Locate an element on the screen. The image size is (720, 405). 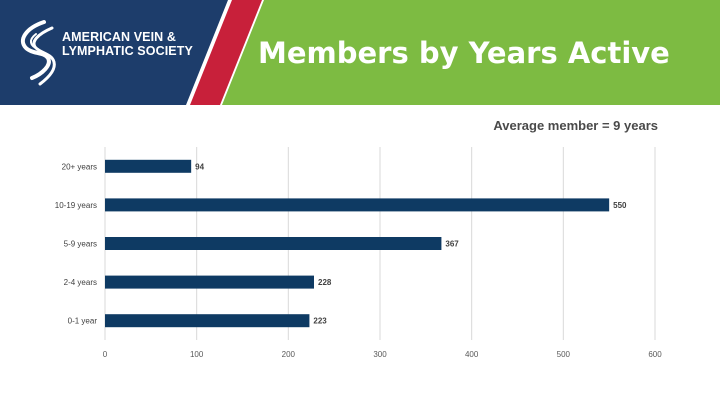
x-tick-label: 600 is located at coordinates (655, 354).